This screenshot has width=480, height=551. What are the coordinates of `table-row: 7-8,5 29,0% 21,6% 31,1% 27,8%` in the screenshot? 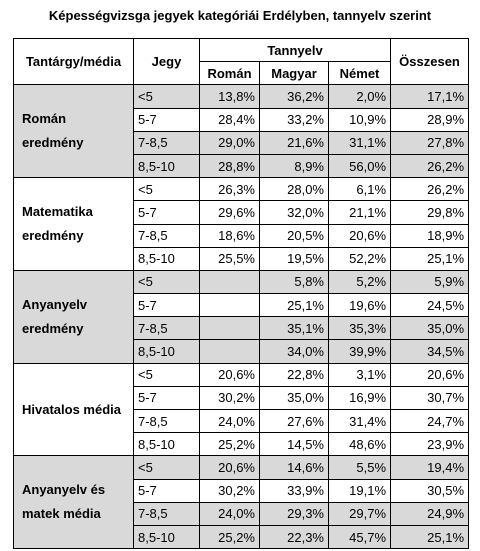 It's located at (242, 142).